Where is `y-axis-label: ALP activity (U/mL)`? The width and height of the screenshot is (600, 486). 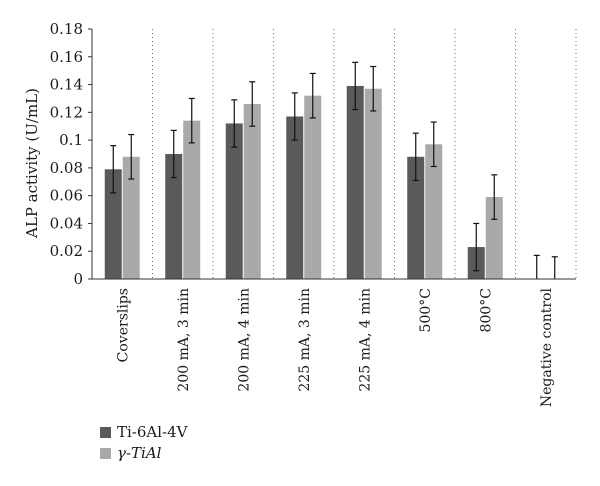
y-axis-label: ALP activity (U/mL) is located at coordinates (32, 163).